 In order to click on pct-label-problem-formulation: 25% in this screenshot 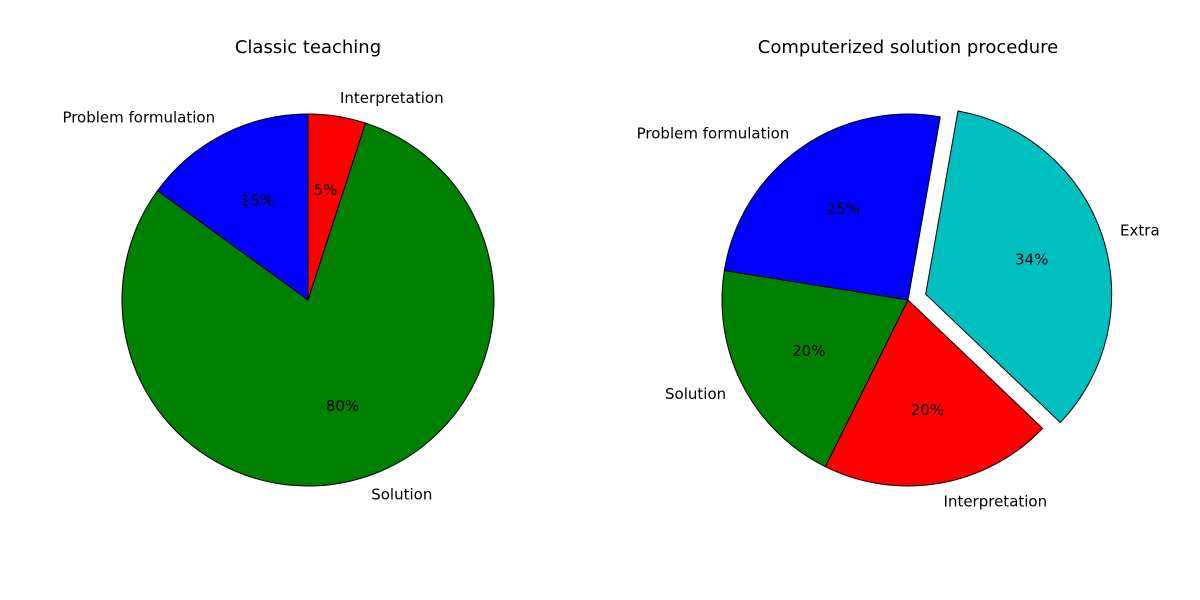, I will do `click(843, 209)`.